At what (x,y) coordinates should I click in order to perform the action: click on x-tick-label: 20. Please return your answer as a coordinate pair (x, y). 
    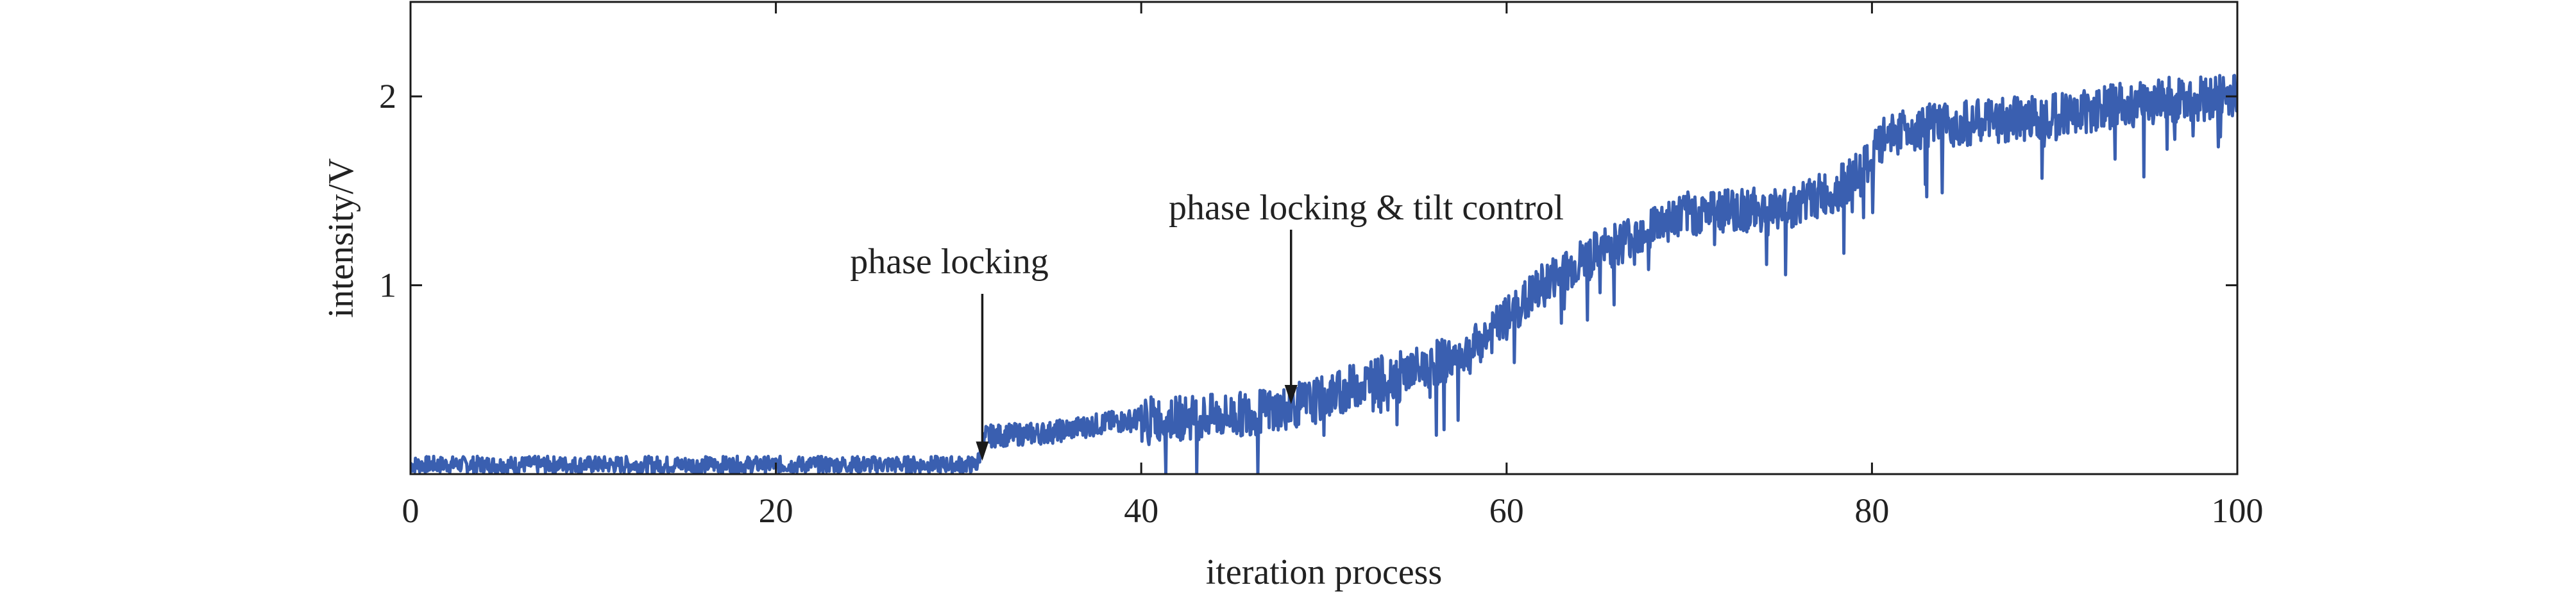
    Looking at the image, I should click on (776, 510).